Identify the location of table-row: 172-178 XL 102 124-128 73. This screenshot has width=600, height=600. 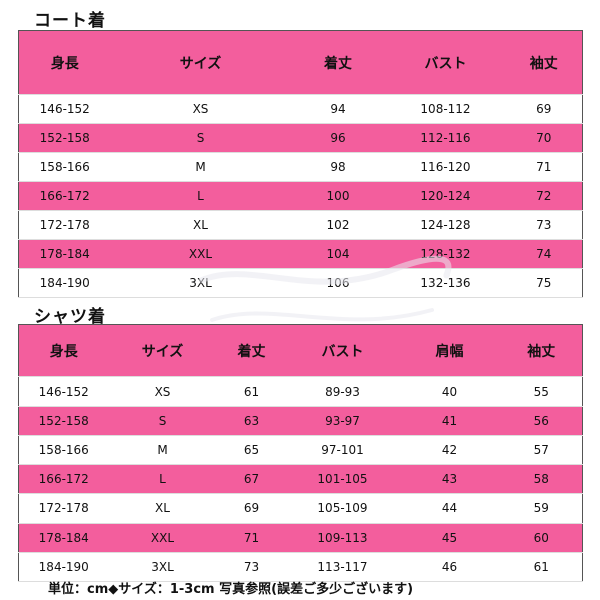
(300, 225).